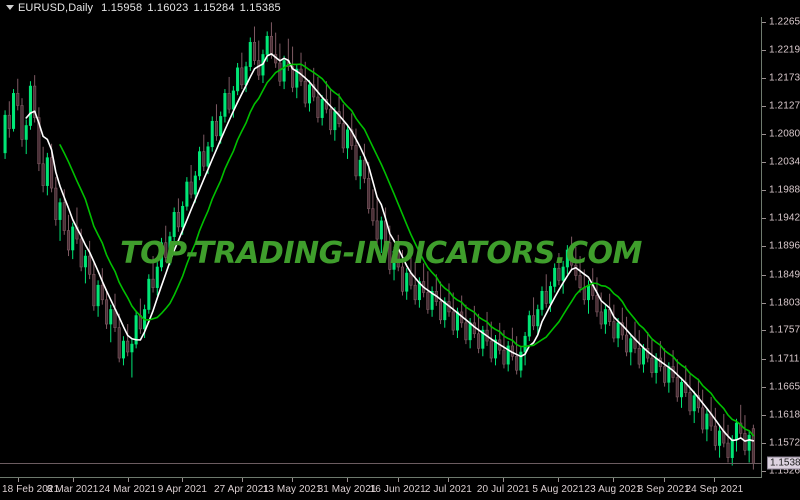 This screenshot has width=800, height=500. What do you see at coordinates (72, 489) in the screenshot?
I see `time-axis-label: 8 Mar 2021` at bounding box center [72, 489].